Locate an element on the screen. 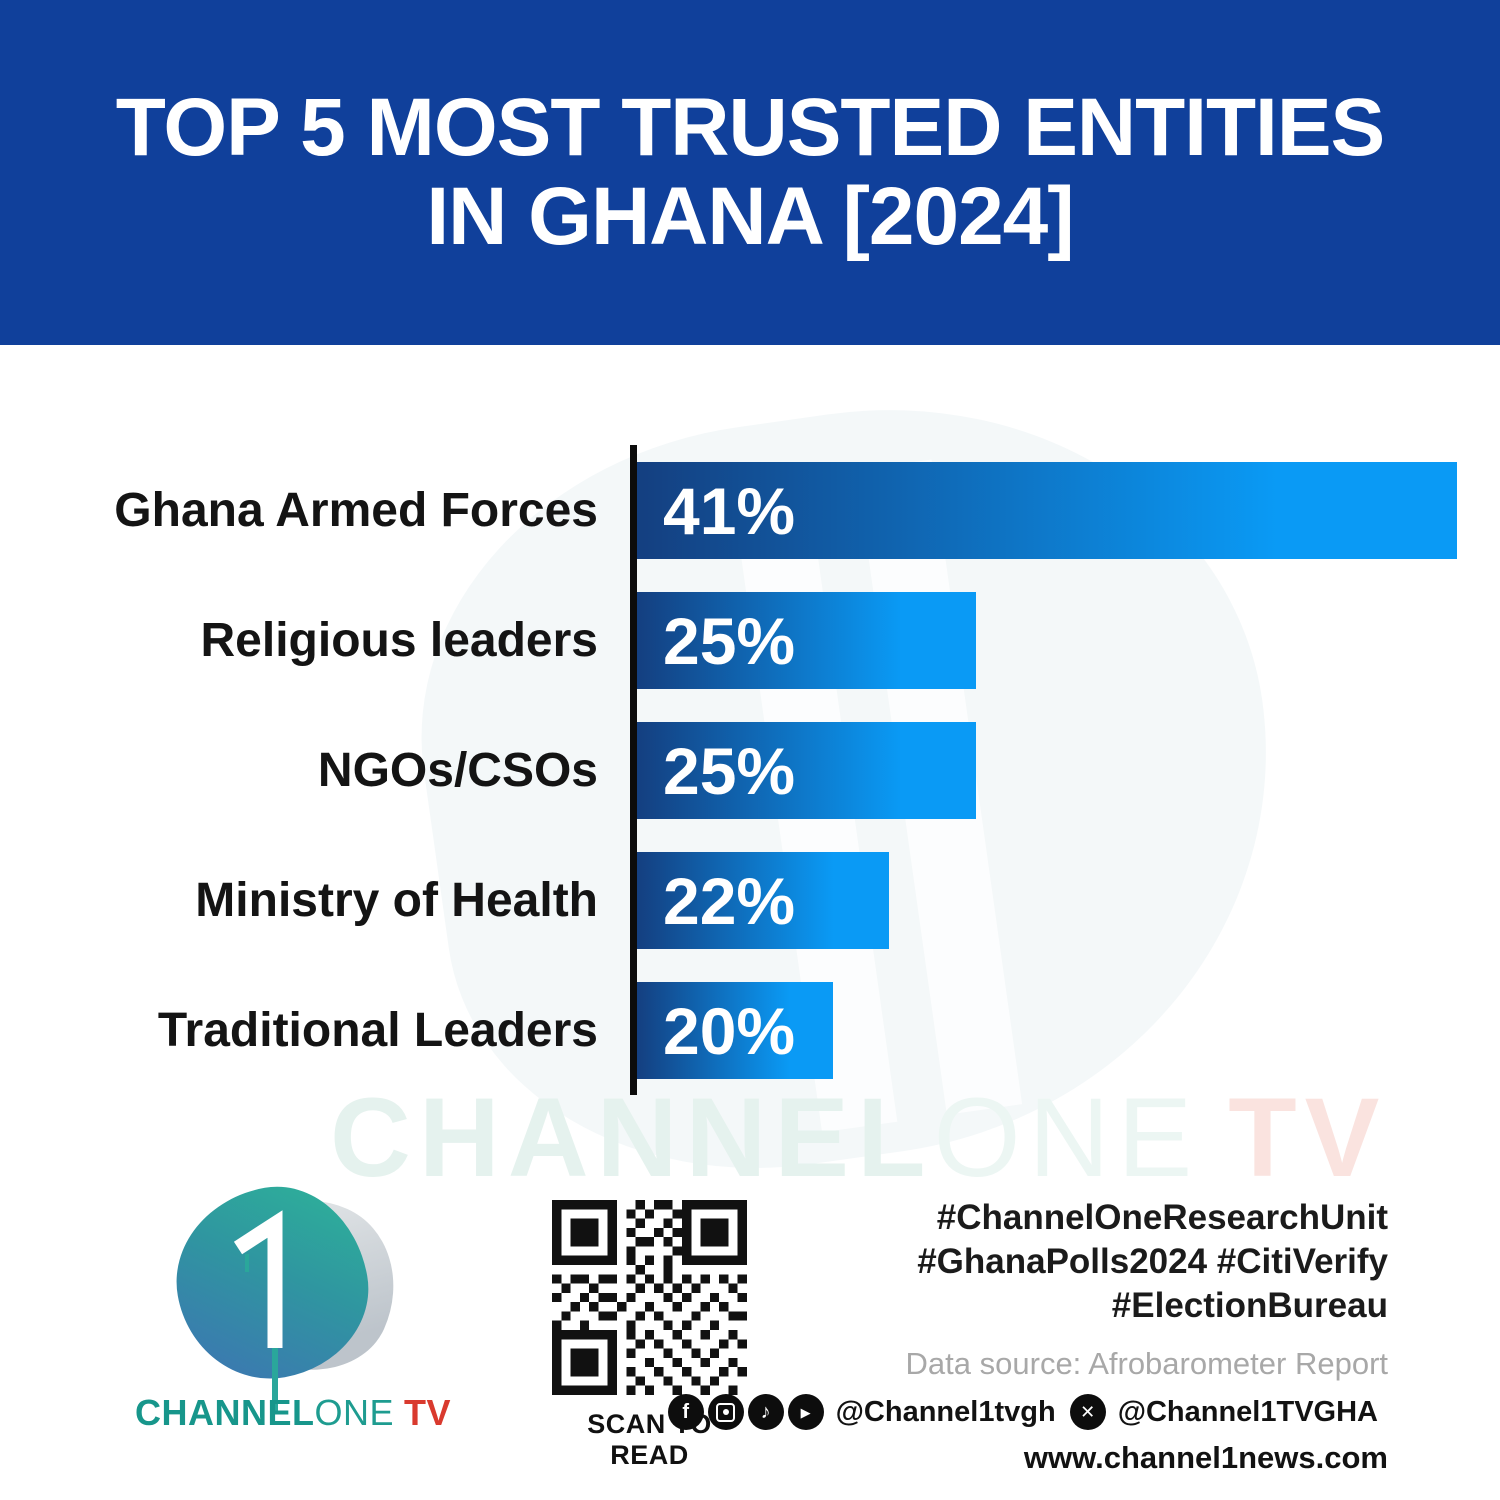 The height and width of the screenshot is (1500, 1500). qr-code is located at coordinates (649, 1297).